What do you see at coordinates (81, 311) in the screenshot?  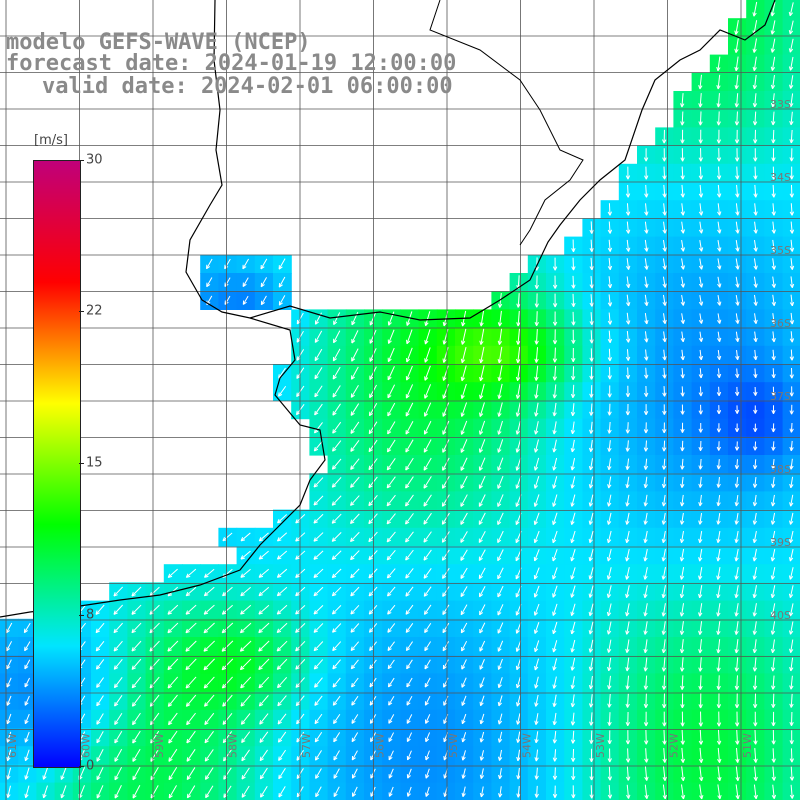 I see `colorbar-tickmark` at bounding box center [81, 311].